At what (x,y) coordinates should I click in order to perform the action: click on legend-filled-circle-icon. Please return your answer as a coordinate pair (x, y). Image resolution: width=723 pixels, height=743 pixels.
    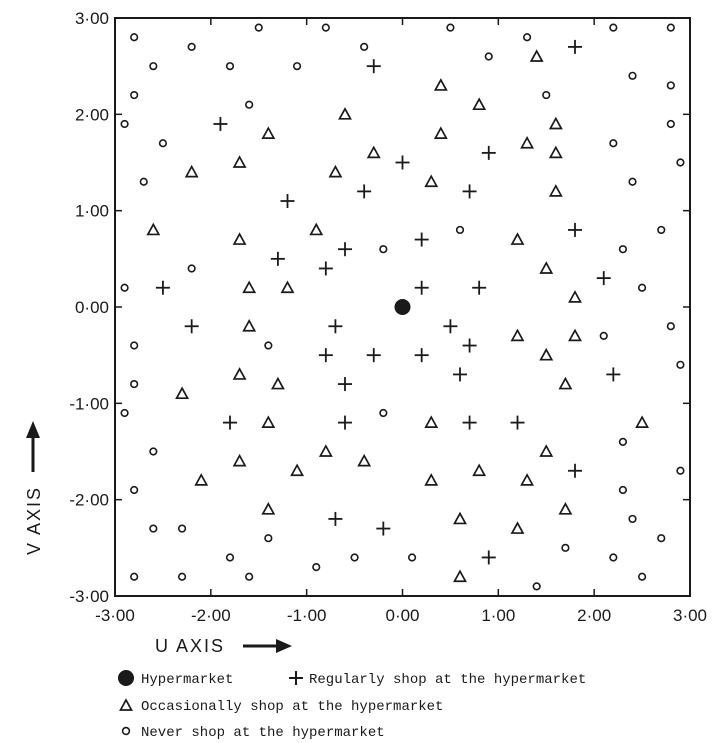
    Looking at the image, I should click on (126, 678).